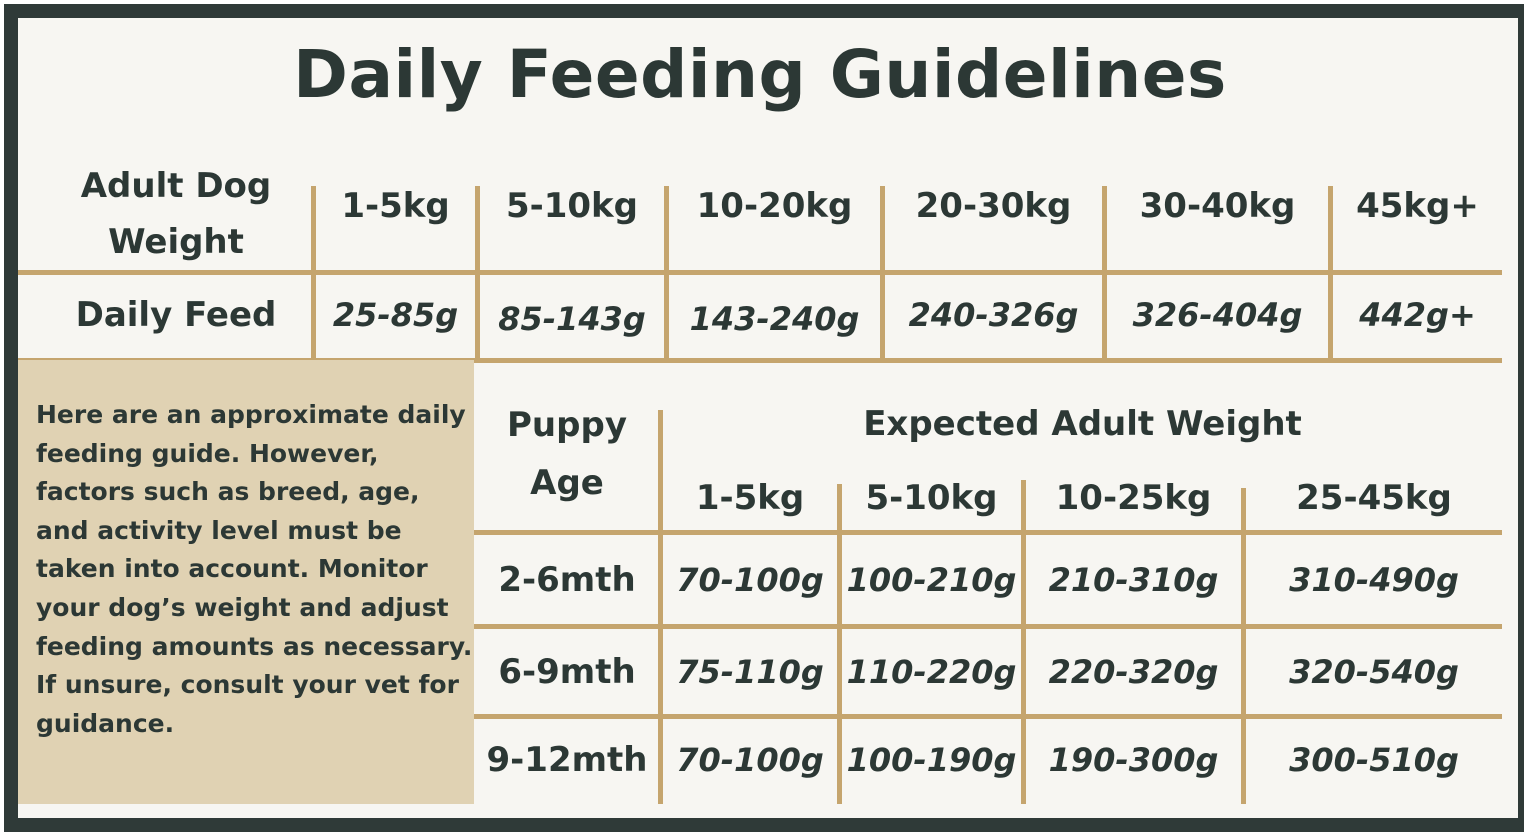 The image size is (1524, 832). I want to click on adult-feed-value: 326-404g, so click(1217, 315).